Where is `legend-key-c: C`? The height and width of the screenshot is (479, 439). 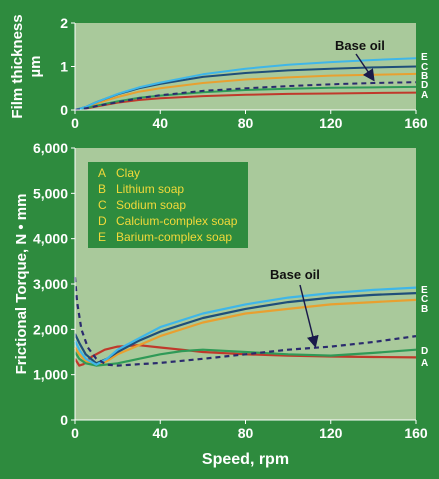 legend-key-c: C is located at coordinates (102, 205).